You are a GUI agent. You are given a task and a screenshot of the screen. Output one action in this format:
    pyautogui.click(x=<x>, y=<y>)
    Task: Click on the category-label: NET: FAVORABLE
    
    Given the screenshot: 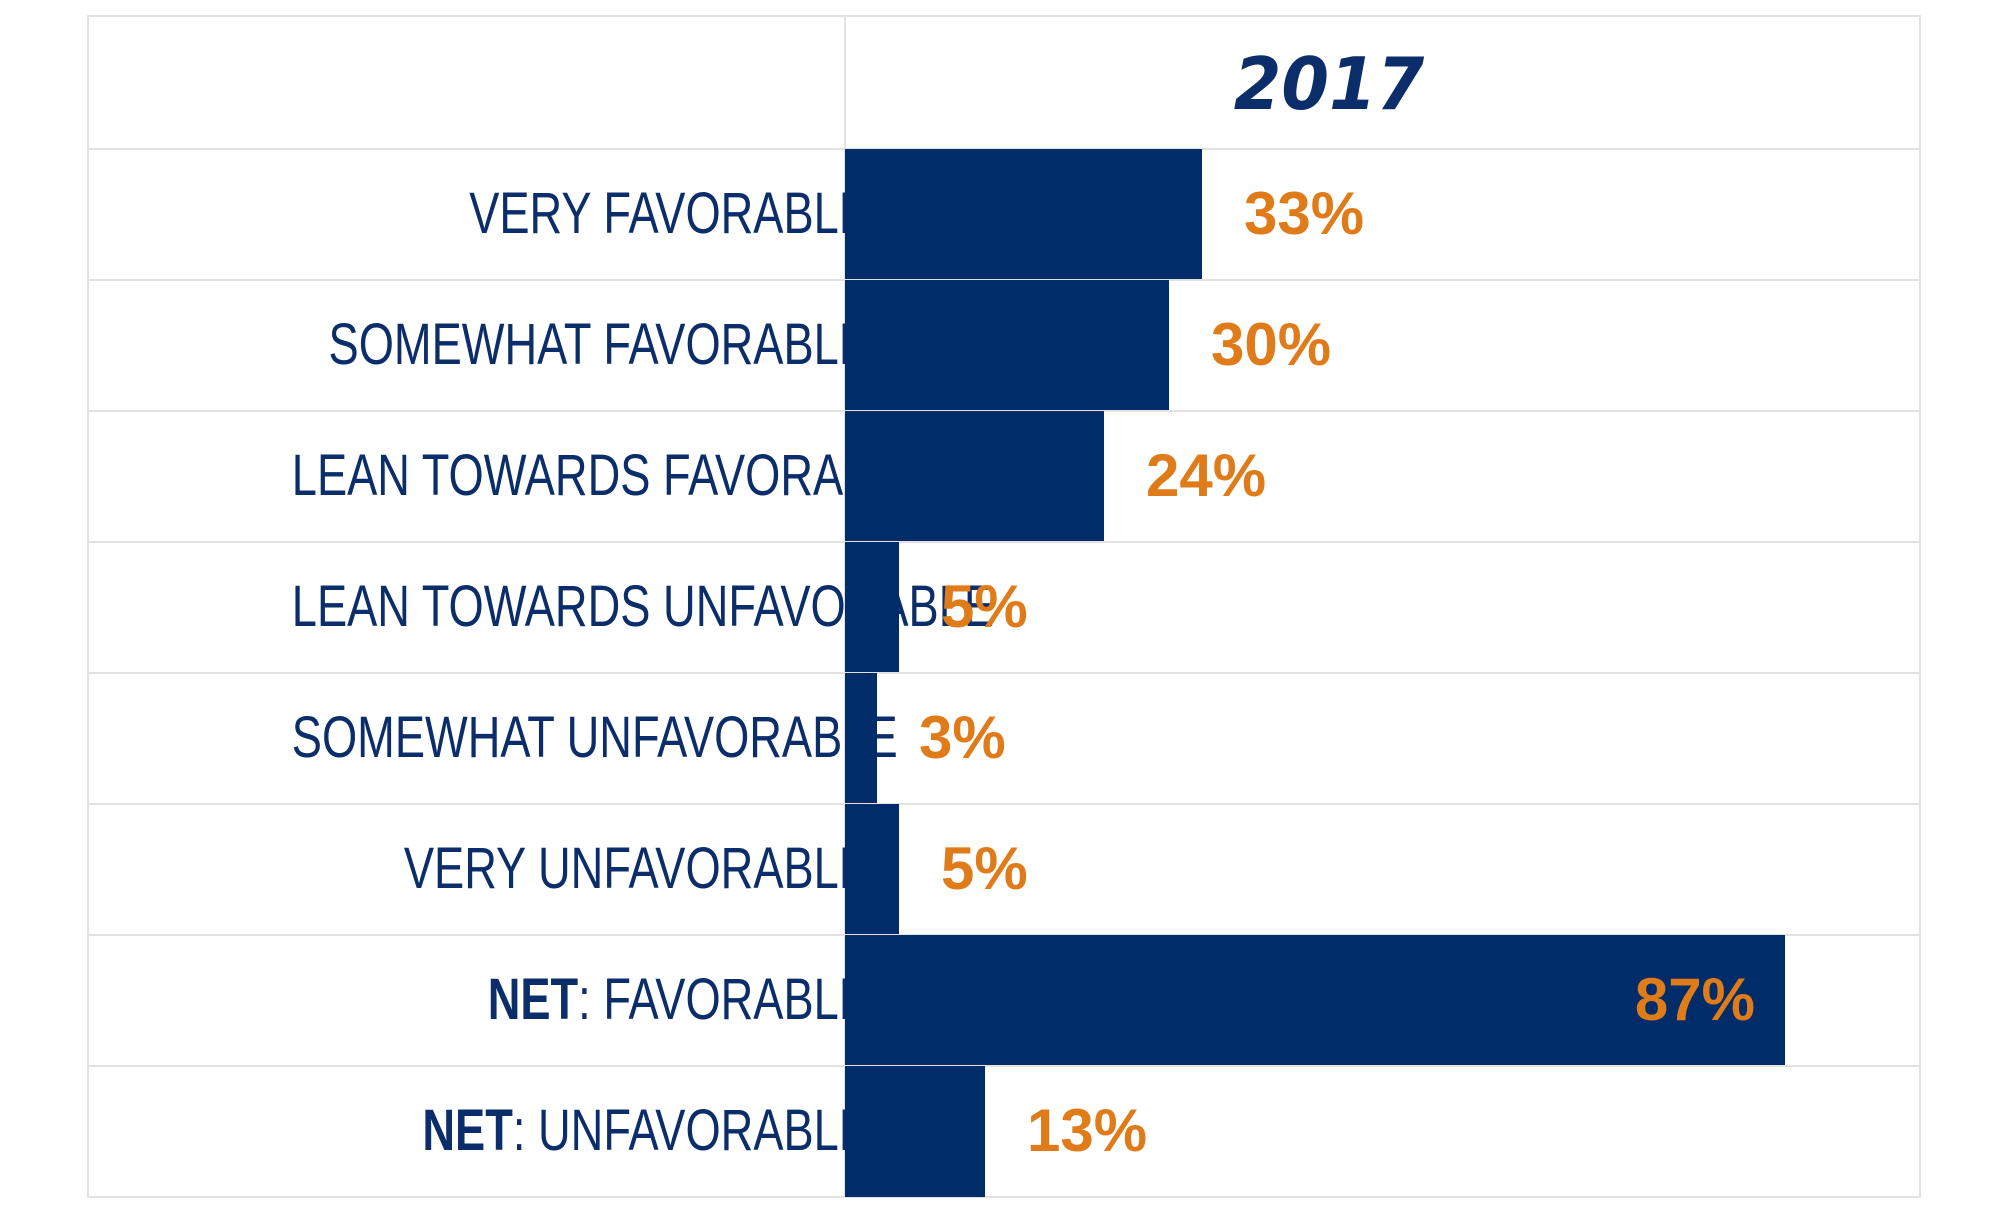 What is the action you would take?
    pyautogui.click(x=580, y=999)
    